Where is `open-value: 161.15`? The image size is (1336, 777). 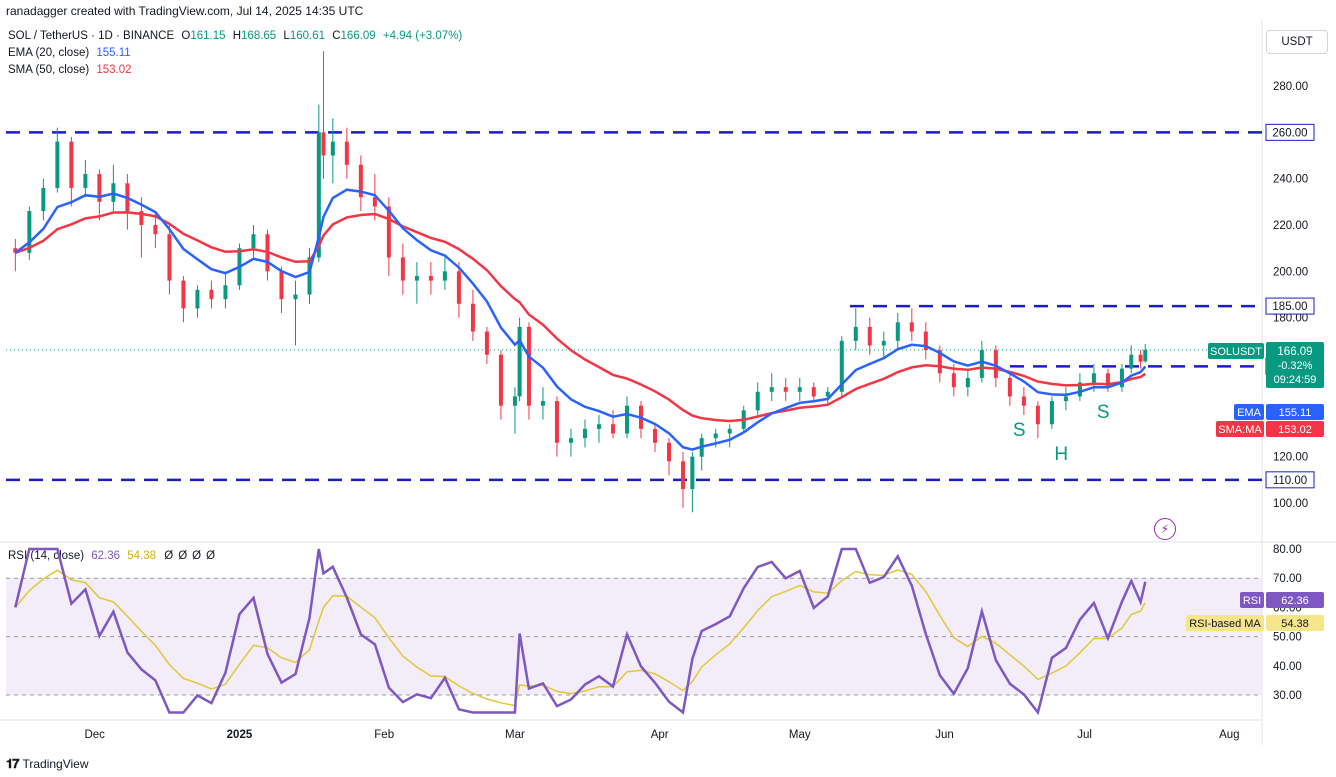
open-value: 161.15 is located at coordinates (208, 36).